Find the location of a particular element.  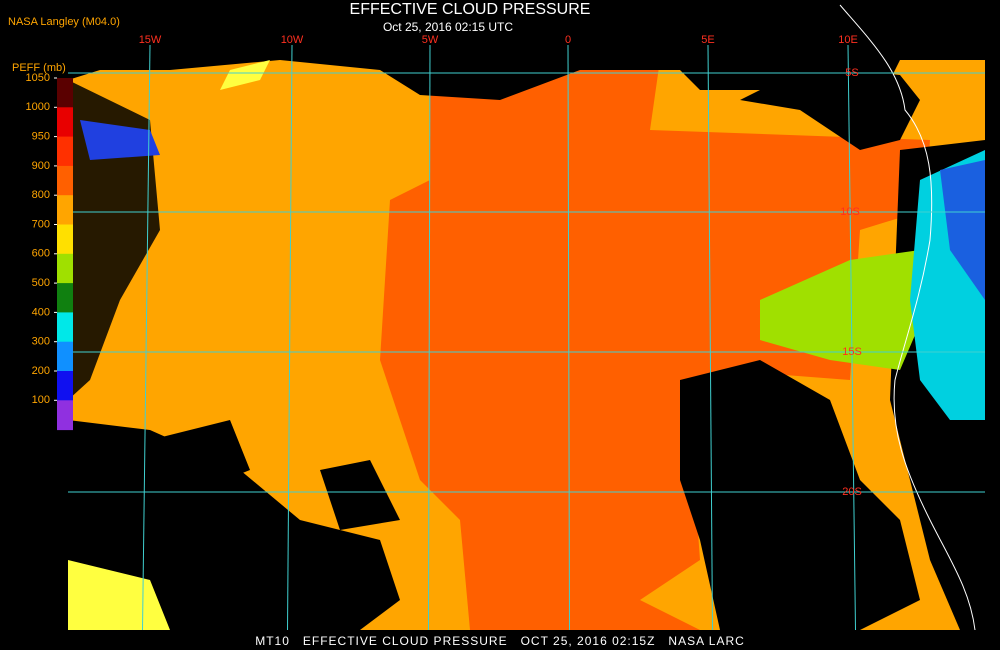

colorbar-tick-label: 800 is located at coordinates (41, 195).